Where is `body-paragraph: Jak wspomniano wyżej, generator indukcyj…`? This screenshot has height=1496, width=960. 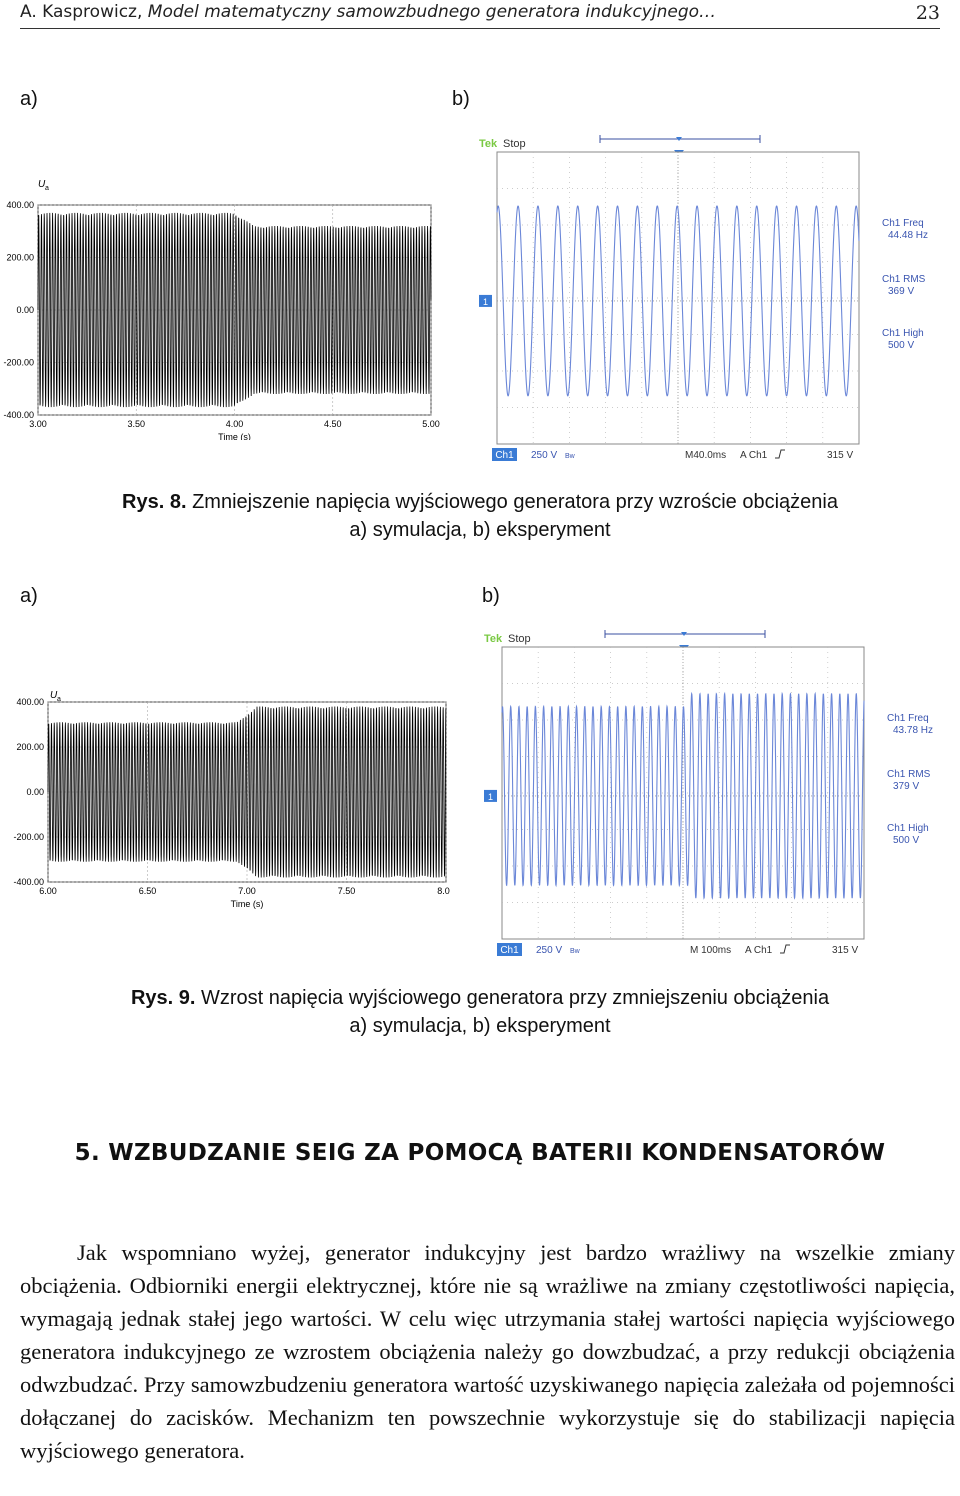
body-paragraph: Jak wspomniano wyżej, generator indukcyj… is located at coordinates (487, 1351).